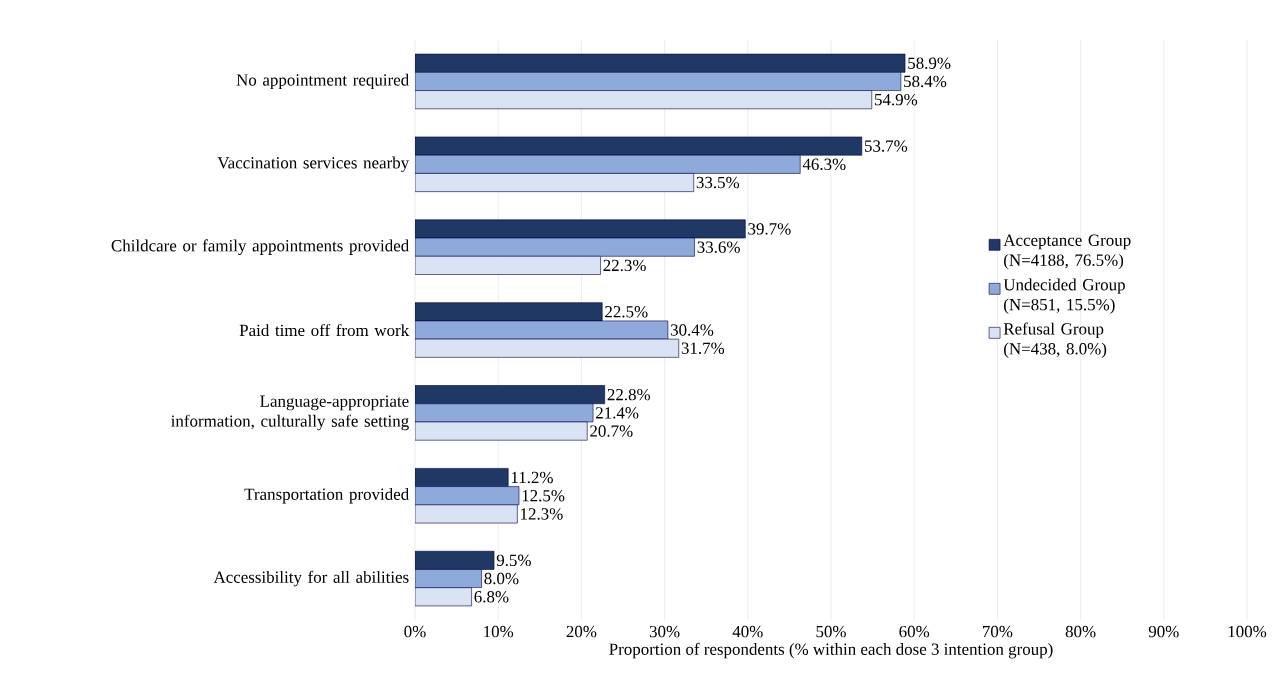  I want to click on x-tick-label: 50%, so click(831, 631).